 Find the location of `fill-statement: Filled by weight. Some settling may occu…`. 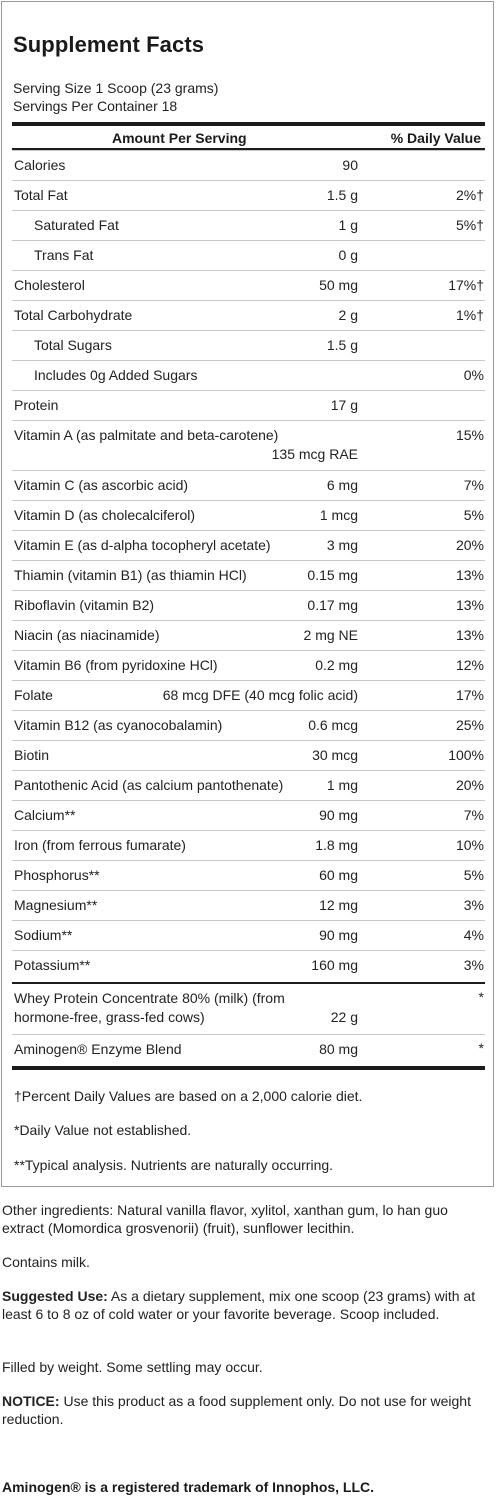

fill-statement: Filled by weight. Some settling may occu… is located at coordinates (132, 1367).